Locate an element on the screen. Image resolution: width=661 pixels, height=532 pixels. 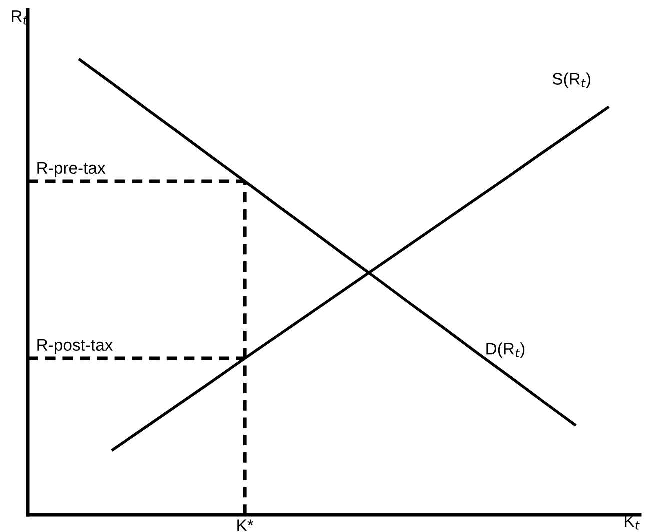
series-label: S(R$_{t}$) is located at coordinates (571, 80).